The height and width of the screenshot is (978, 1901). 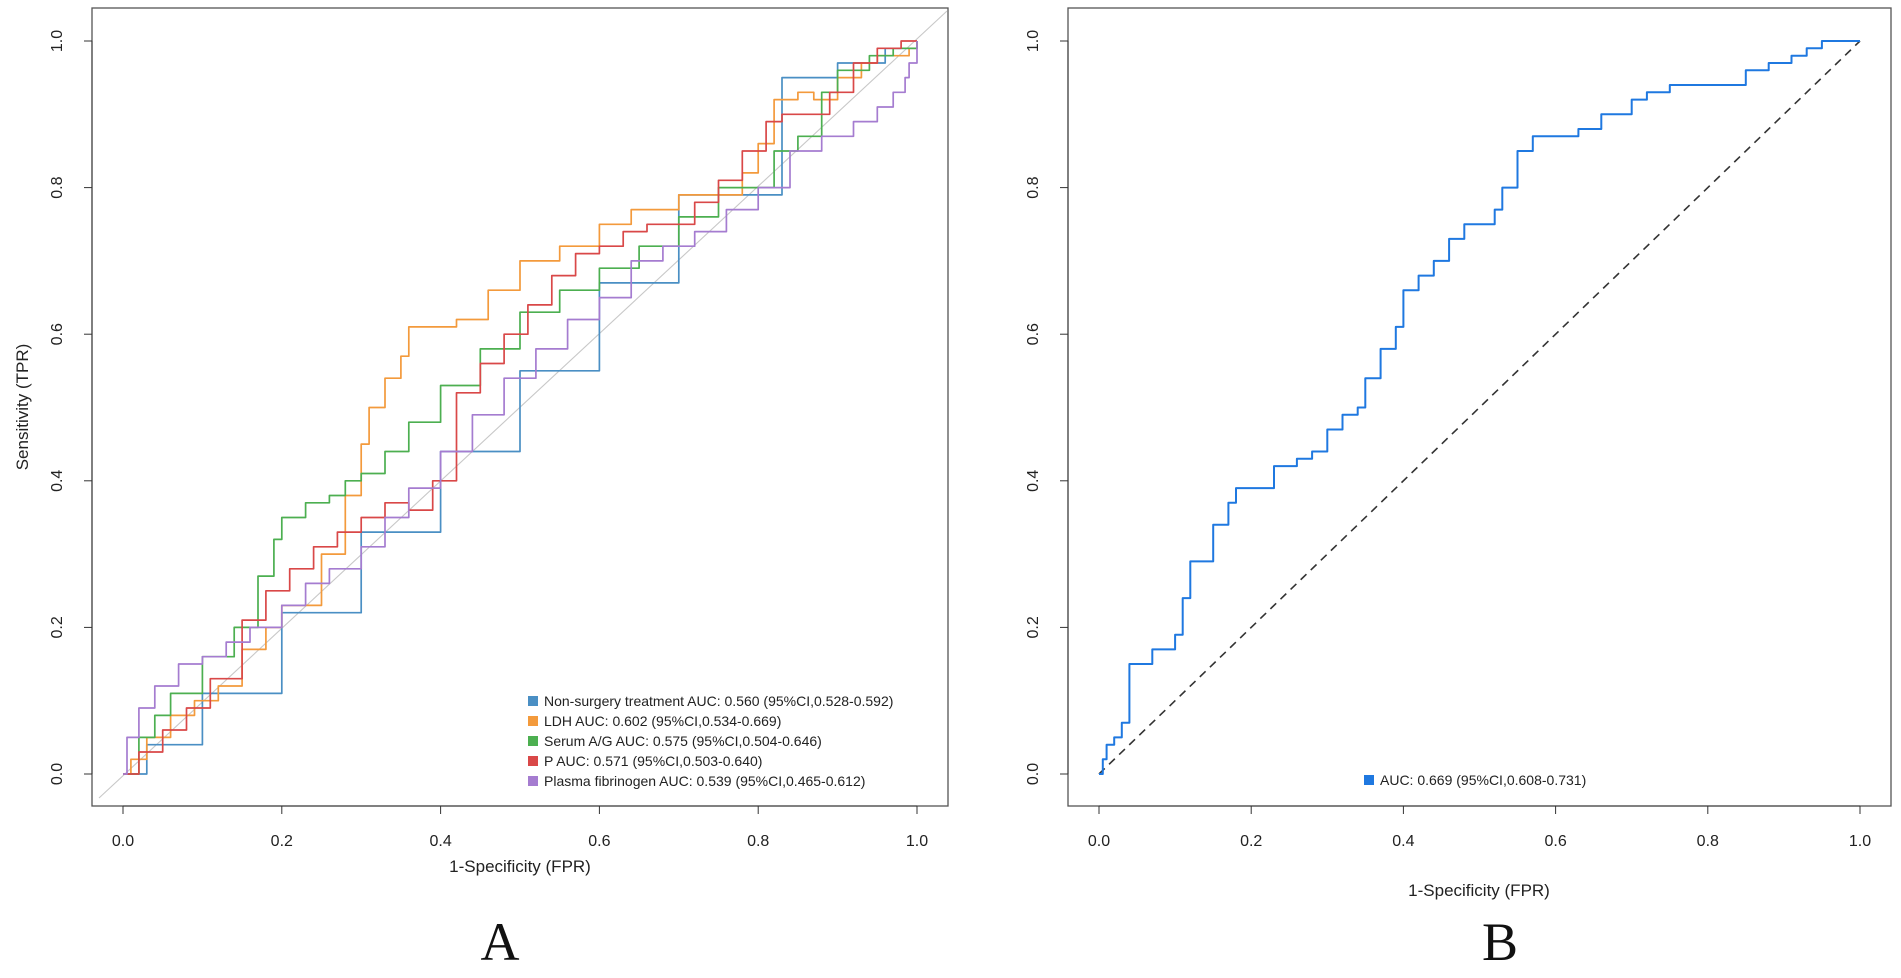 I want to click on panel-b-legend: AUC: 0.669 (95%CI,0.608-0.731), so click(x=1475, y=780).